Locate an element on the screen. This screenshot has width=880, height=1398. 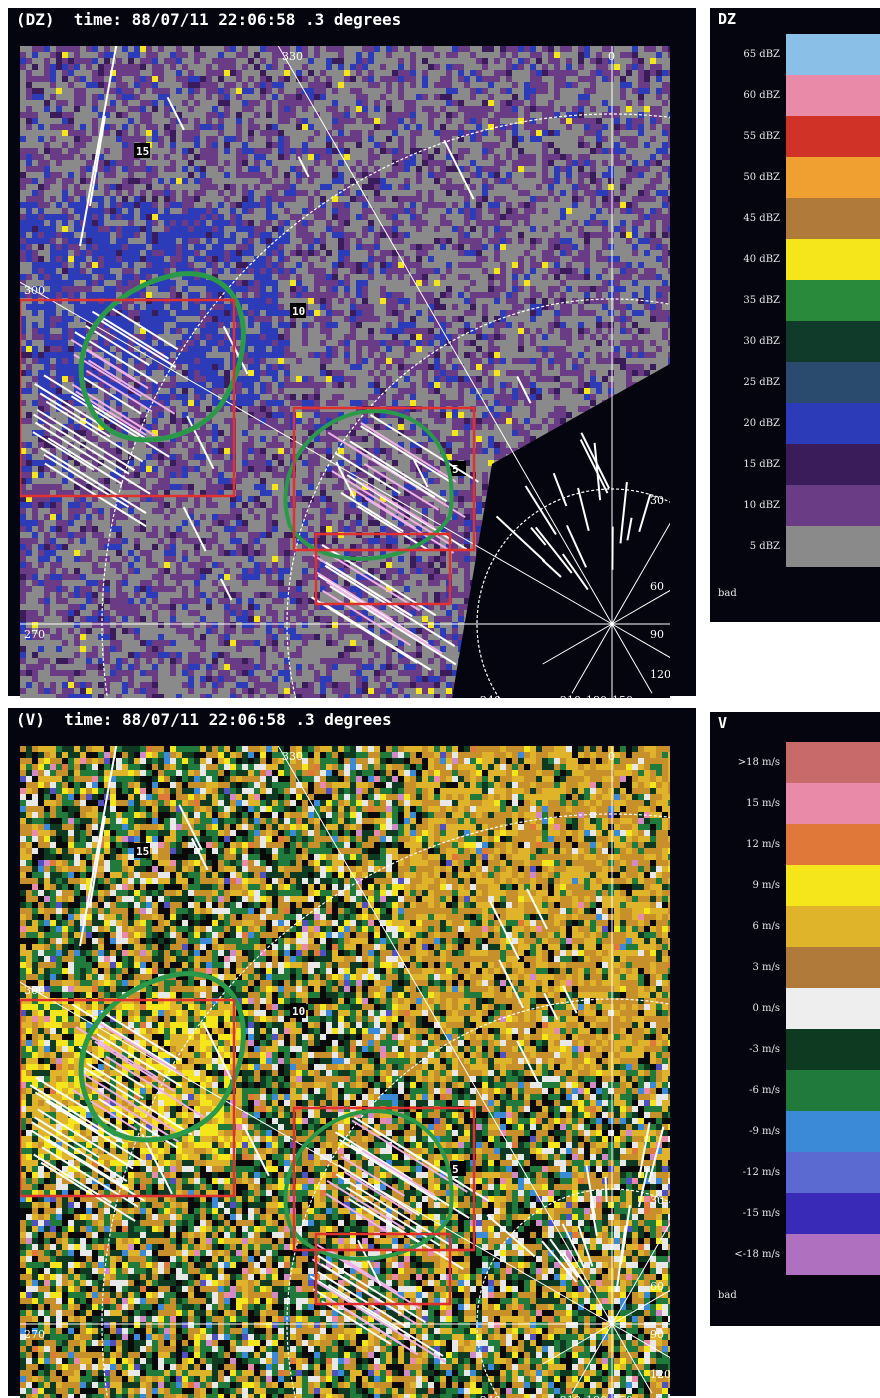
legend-label: <-18 m/s is located at coordinates (747, 1254).